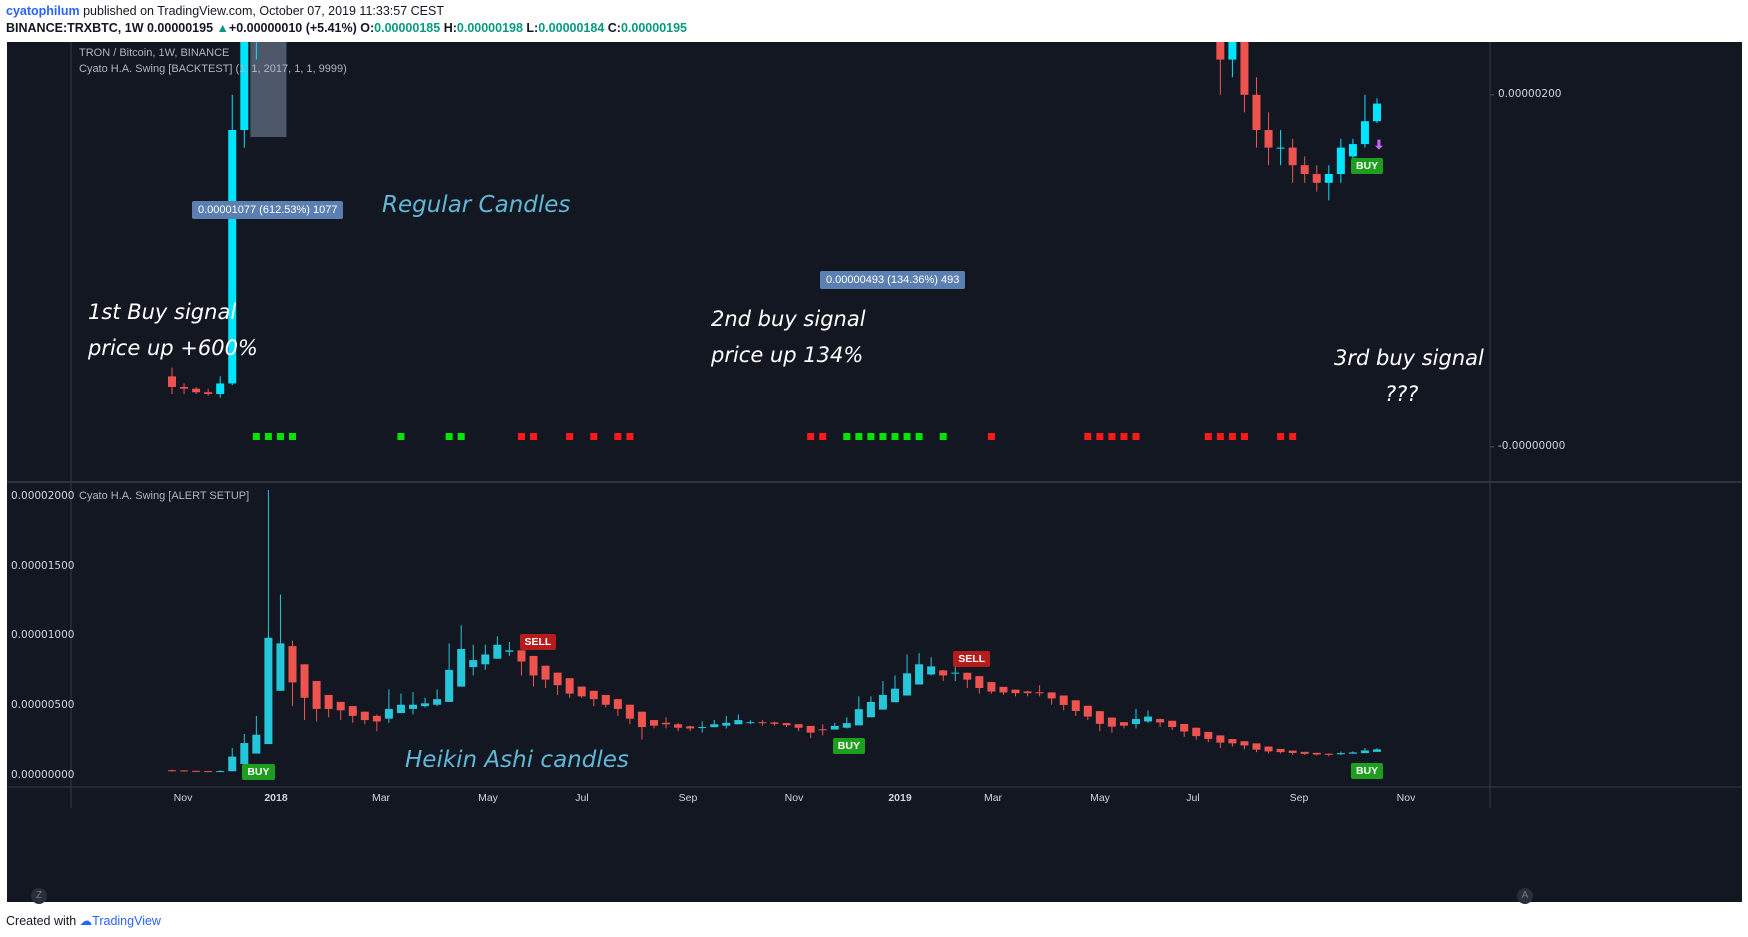 This screenshot has height=937, width=1748. What do you see at coordinates (900, 798) in the screenshot?
I see `time-axis-label: 2019` at bounding box center [900, 798].